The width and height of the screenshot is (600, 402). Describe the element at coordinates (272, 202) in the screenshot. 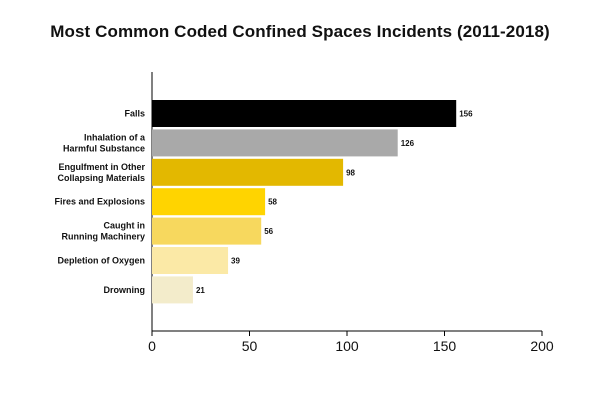

I see `value-label: 58` at that location.